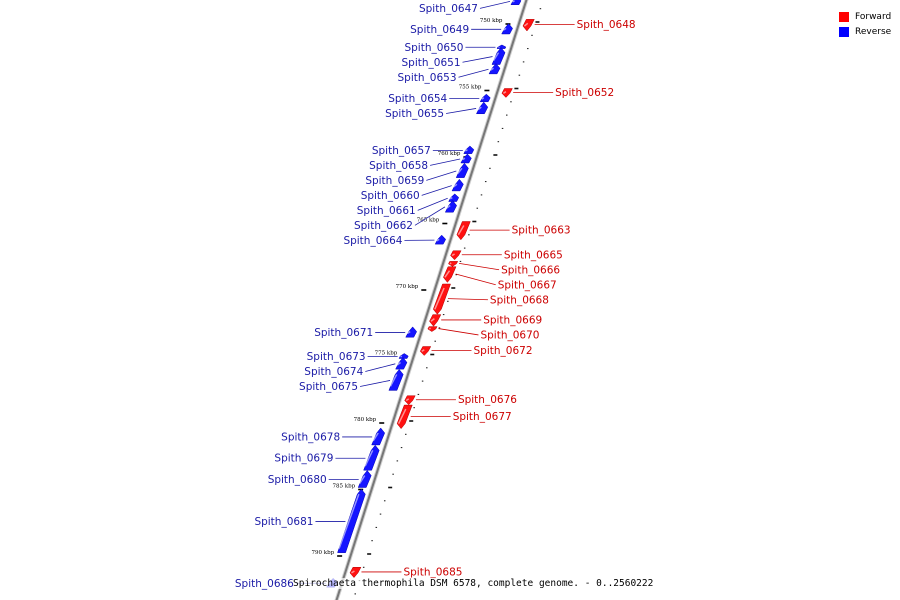 This screenshot has width=900, height=600. What do you see at coordinates (386, 211) in the screenshot?
I see `gene-label: Spith_0661` at bounding box center [386, 211].